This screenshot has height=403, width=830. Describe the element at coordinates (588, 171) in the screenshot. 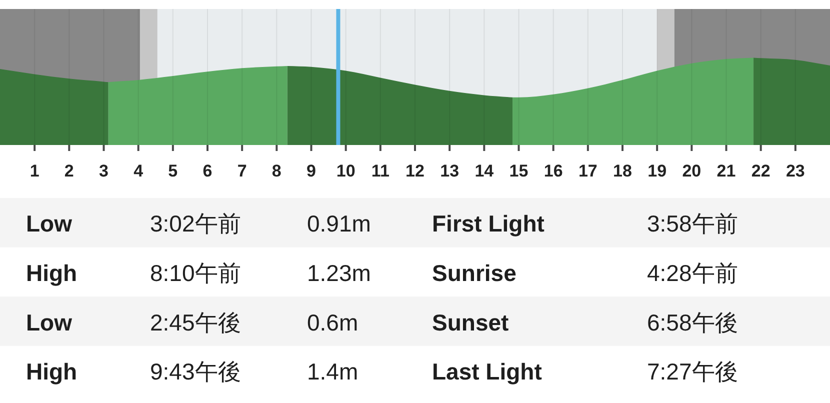

I see `x-tick-label: 17` at that location.